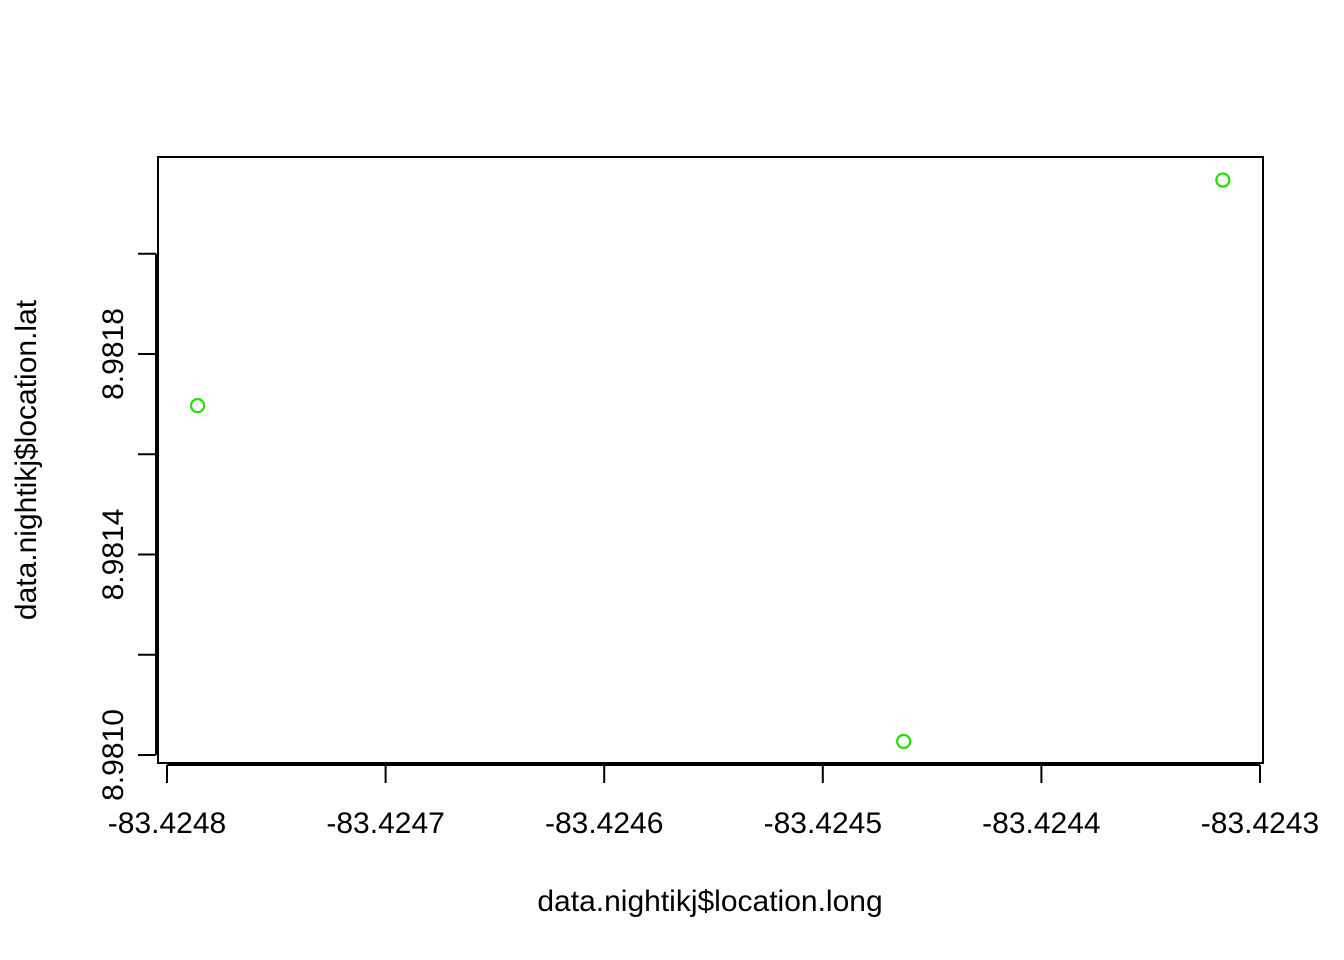  I want to click on y-axis-label: data.nightikj$location.lat, so click(26, 459).